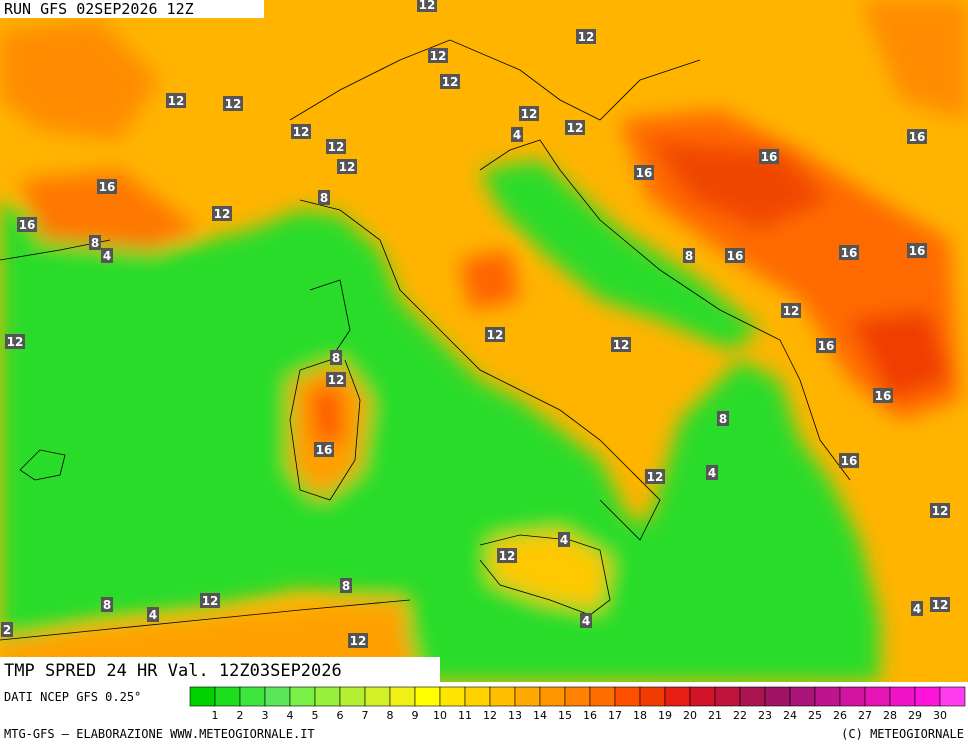  What do you see at coordinates (902, 734) in the screenshot?
I see `footer-right: (C) METEOGIORNALE` at bounding box center [902, 734].